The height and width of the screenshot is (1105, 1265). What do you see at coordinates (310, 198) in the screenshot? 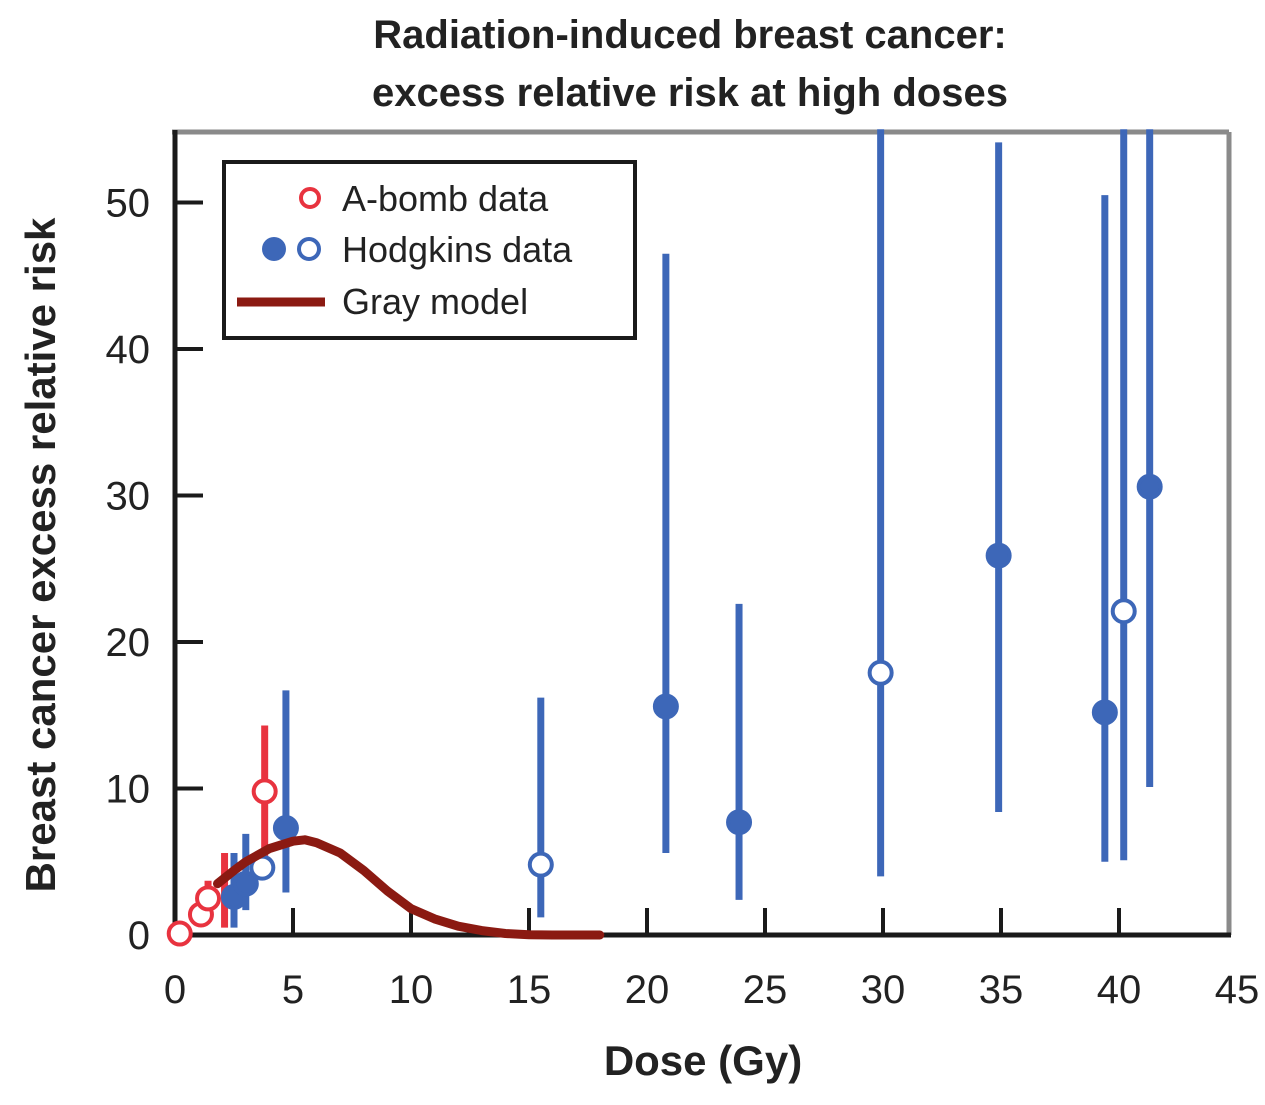
I see `legend-abomb-marker` at bounding box center [310, 198].